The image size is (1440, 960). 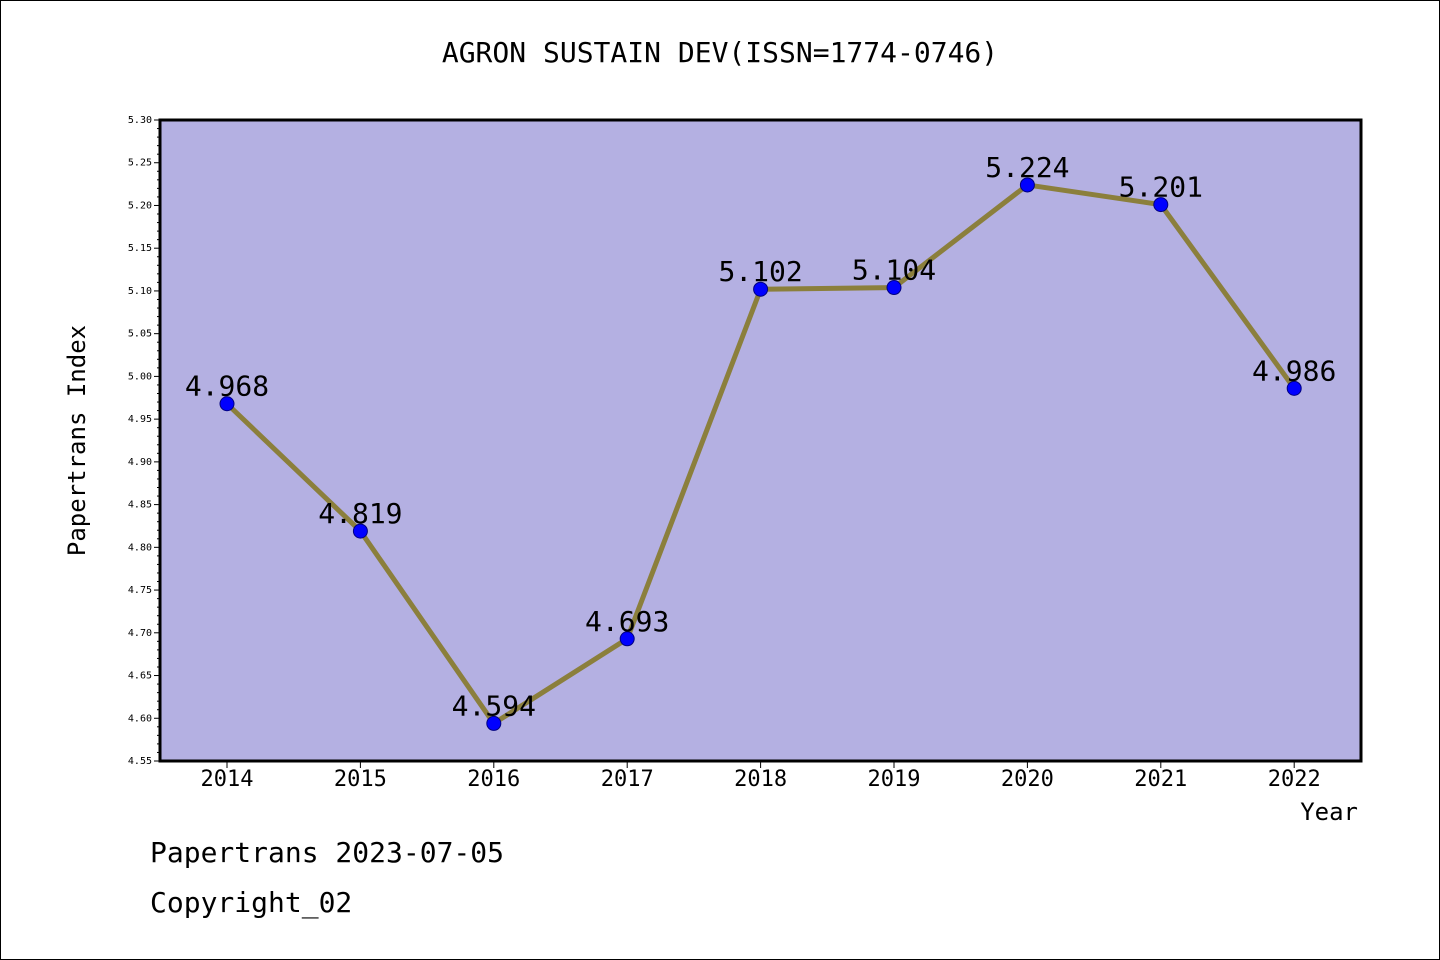 What do you see at coordinates (227, 386) in the screenshot?
I see `data-label: 4.968` at bounding box center [227, 386].